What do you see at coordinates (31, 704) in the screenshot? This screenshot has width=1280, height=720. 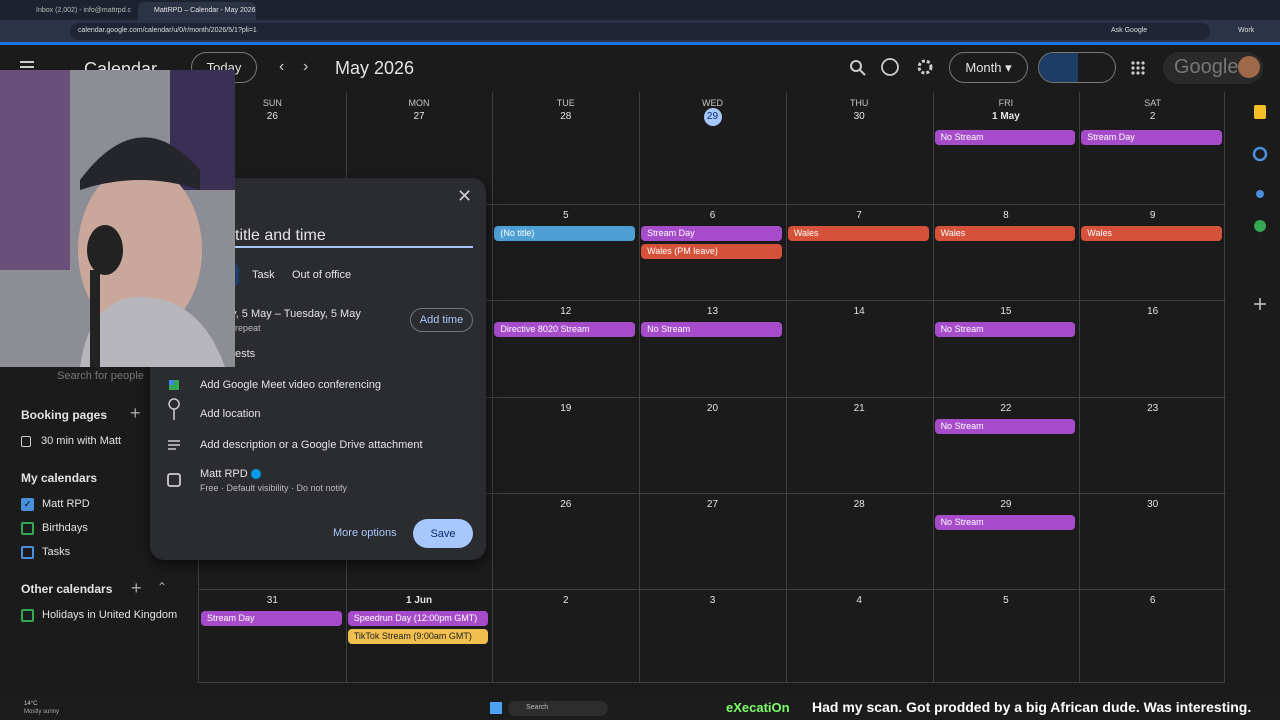 I see `temp: 14°C` at bounding box center [31, 704].